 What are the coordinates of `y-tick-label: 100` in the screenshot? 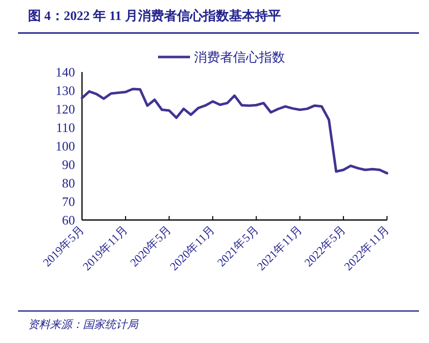 It's located at (65, 146).